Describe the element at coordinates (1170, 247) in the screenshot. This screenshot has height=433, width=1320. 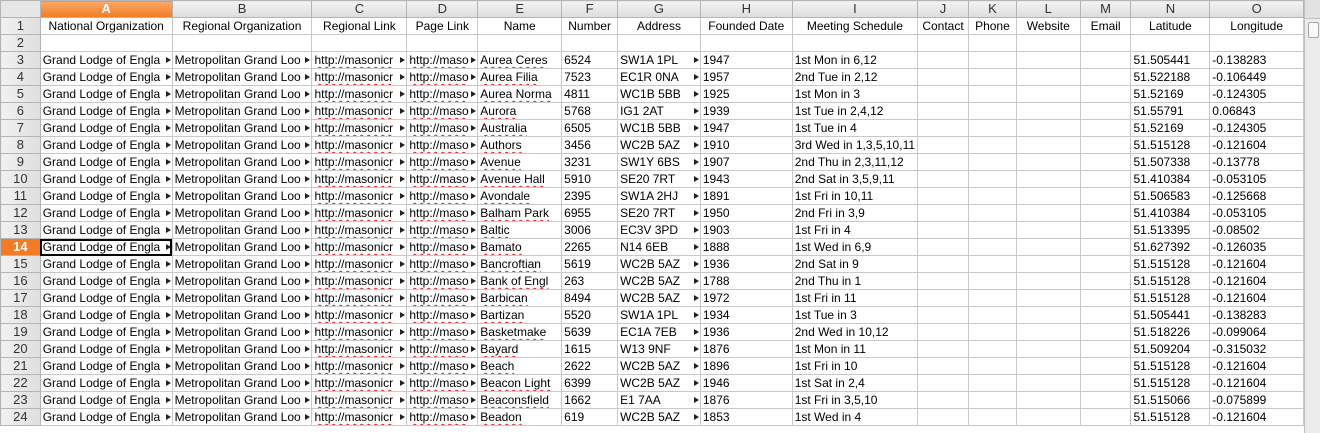
I see `cell-latitude: 51.627392` at that location.